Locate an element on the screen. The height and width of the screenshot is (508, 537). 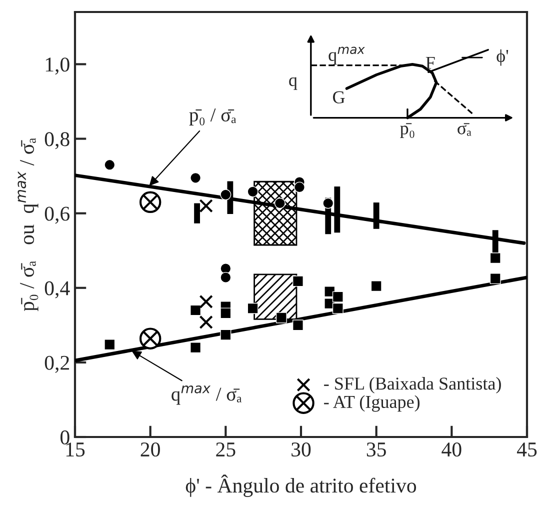
legend-label: - AT (Iguape) is located at coordinates (372, 403).